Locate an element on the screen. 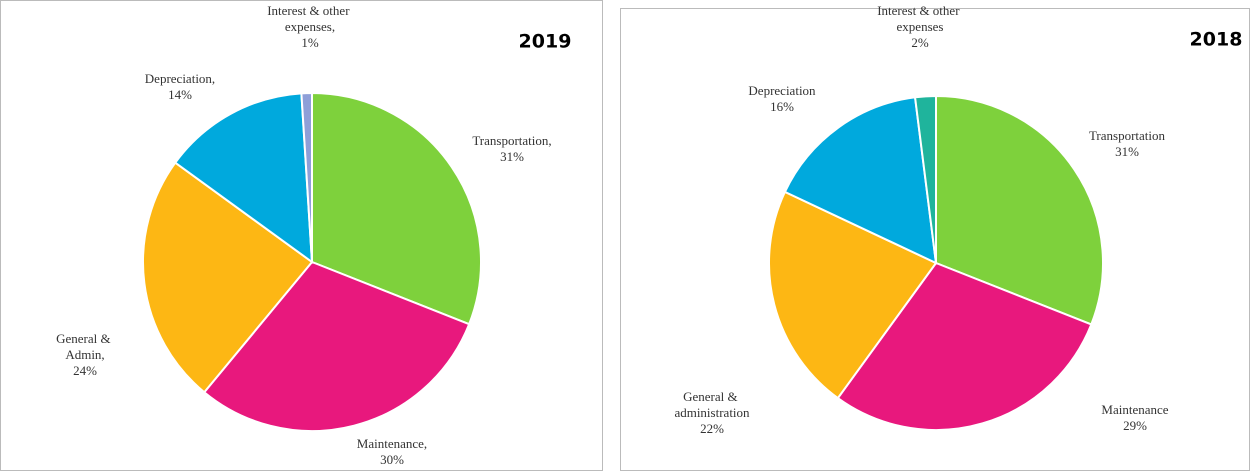 The height and width of the screenshot is (471, 1250). slice-label: Maintenance, is located at coordinates (392, 443).